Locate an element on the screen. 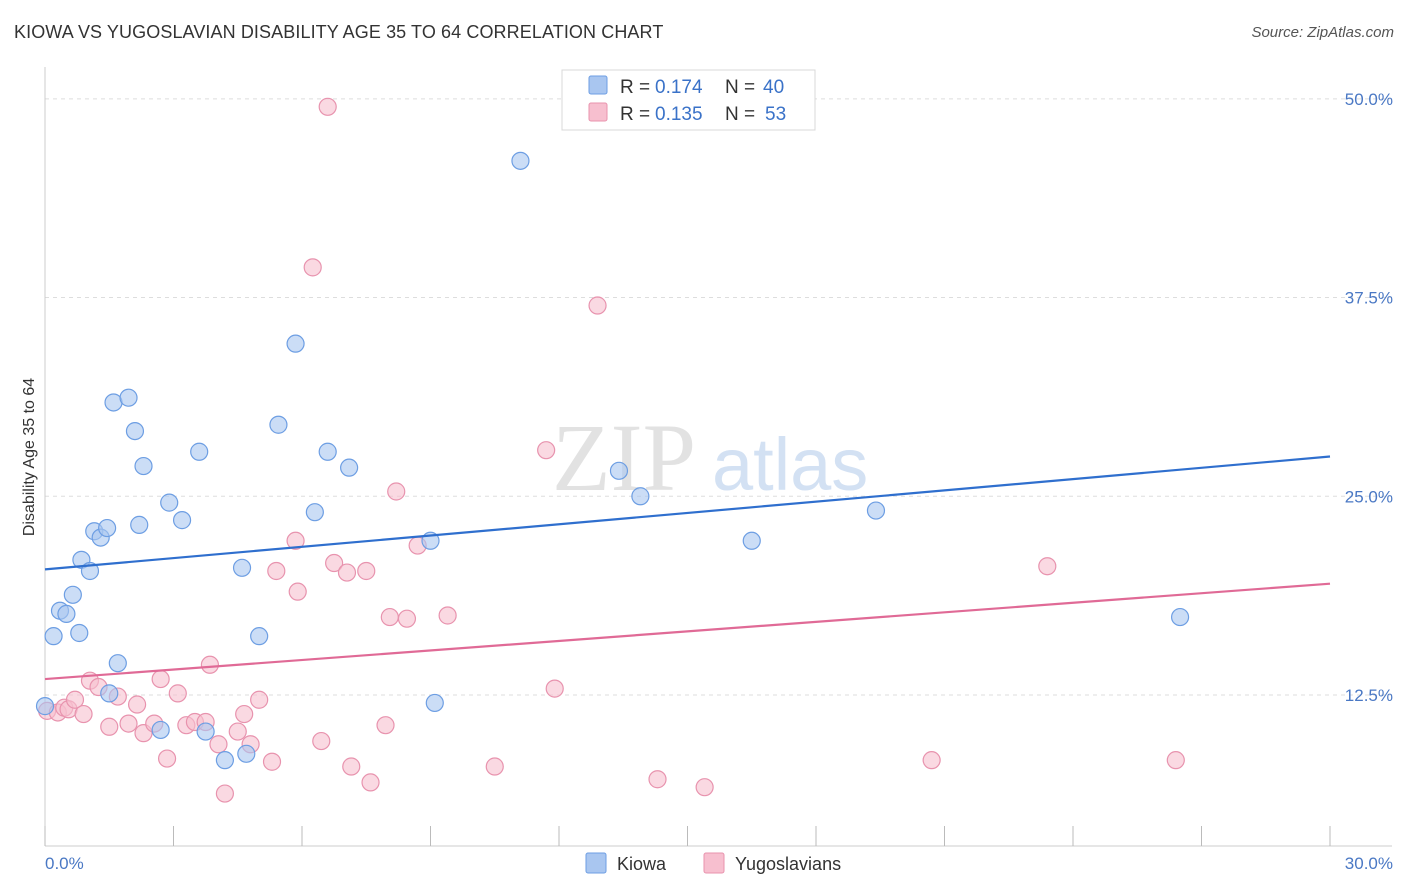 Image resolution: width=1406 pixels, height=892 pixels. watermark-zip: ZIP is located at coordinates (624, 457).